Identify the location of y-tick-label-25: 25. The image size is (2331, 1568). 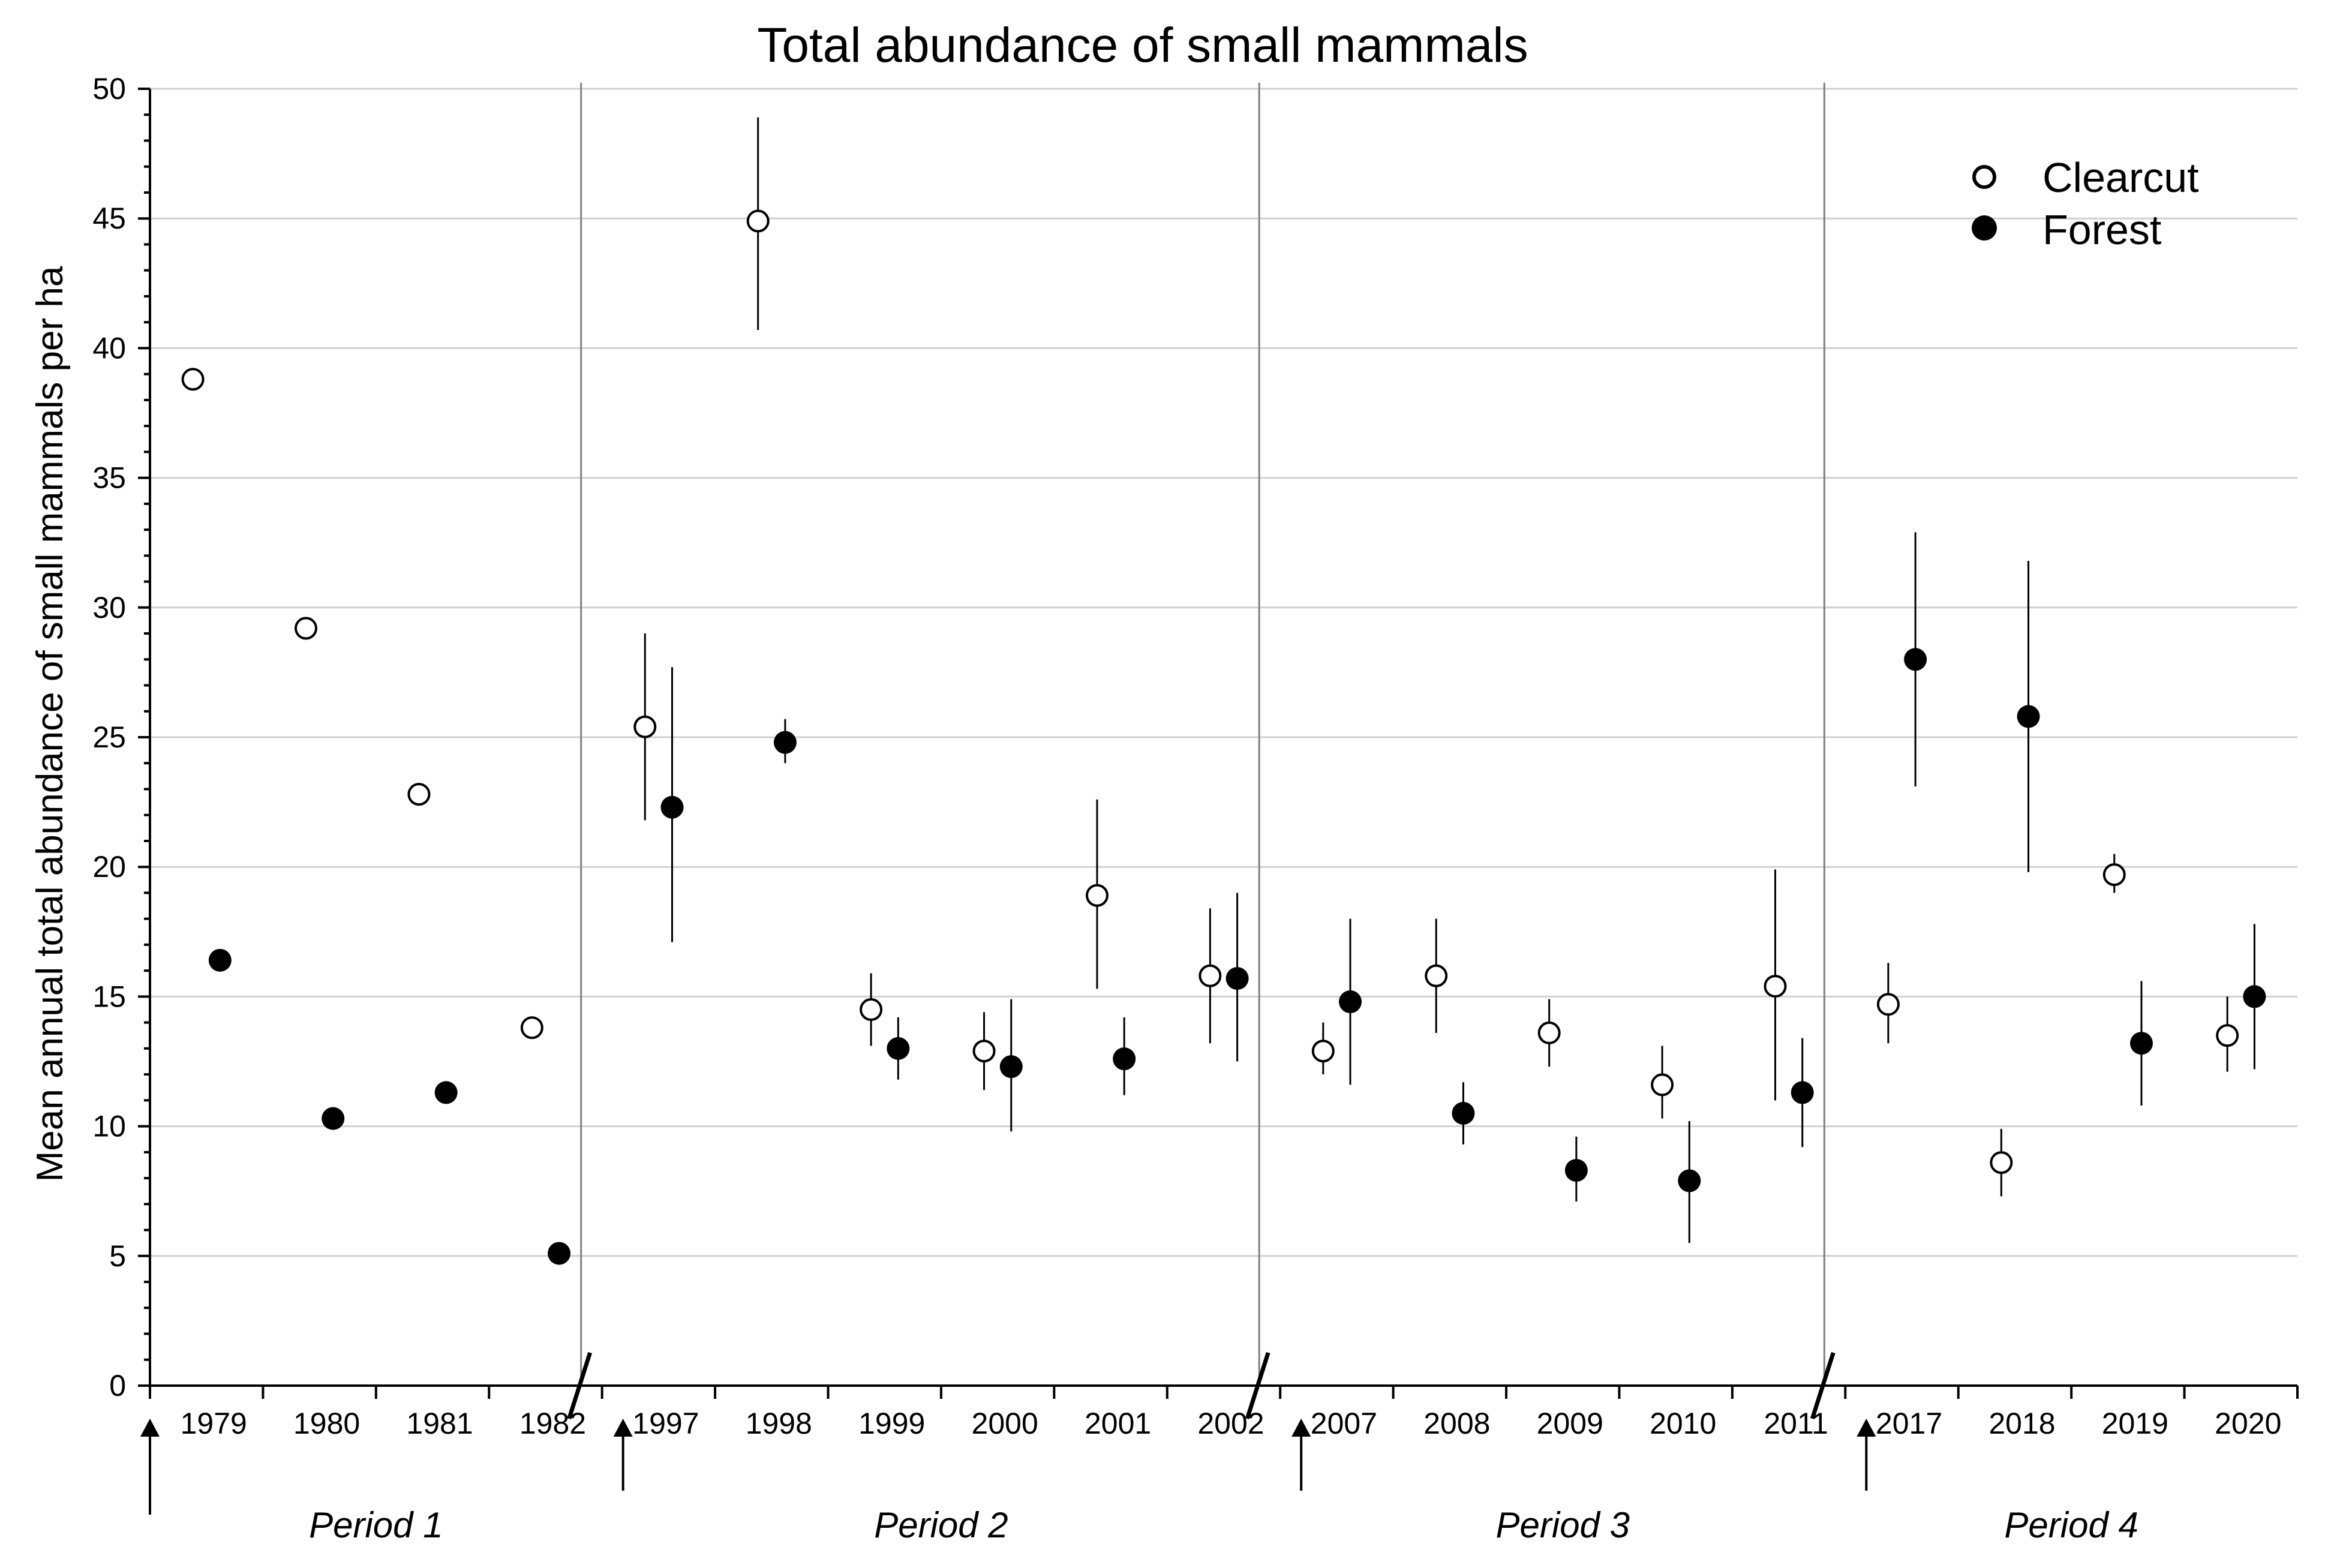
(109, 737).